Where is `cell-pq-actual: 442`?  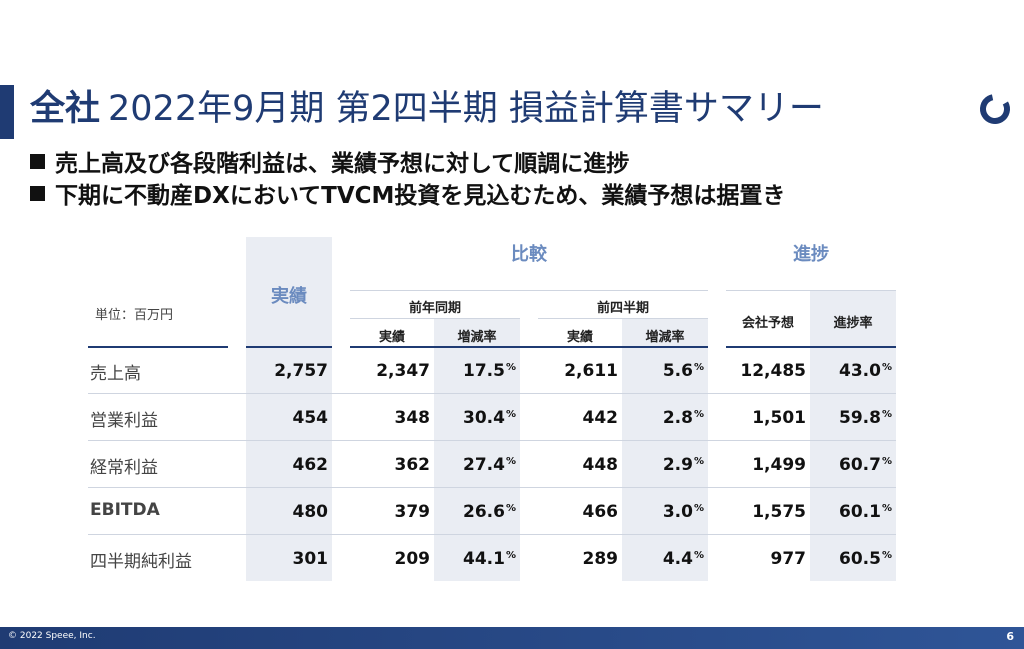 cell-pq-actual: 442 is located at coordinates (600, 418).